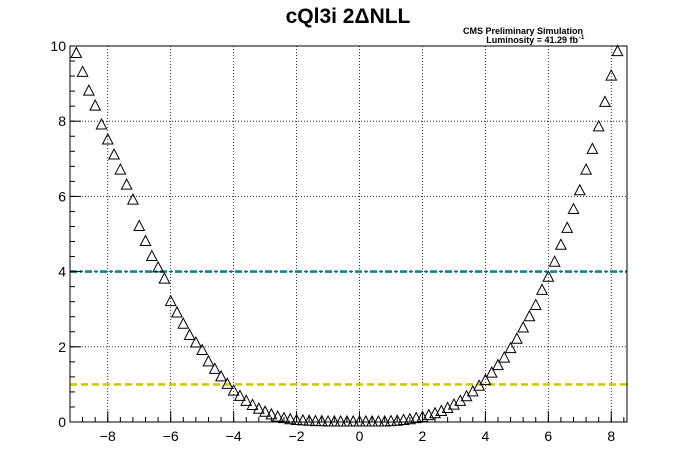 The image size is (696, 472). I want to click on x-tick-label: −4, so click(234, 436).